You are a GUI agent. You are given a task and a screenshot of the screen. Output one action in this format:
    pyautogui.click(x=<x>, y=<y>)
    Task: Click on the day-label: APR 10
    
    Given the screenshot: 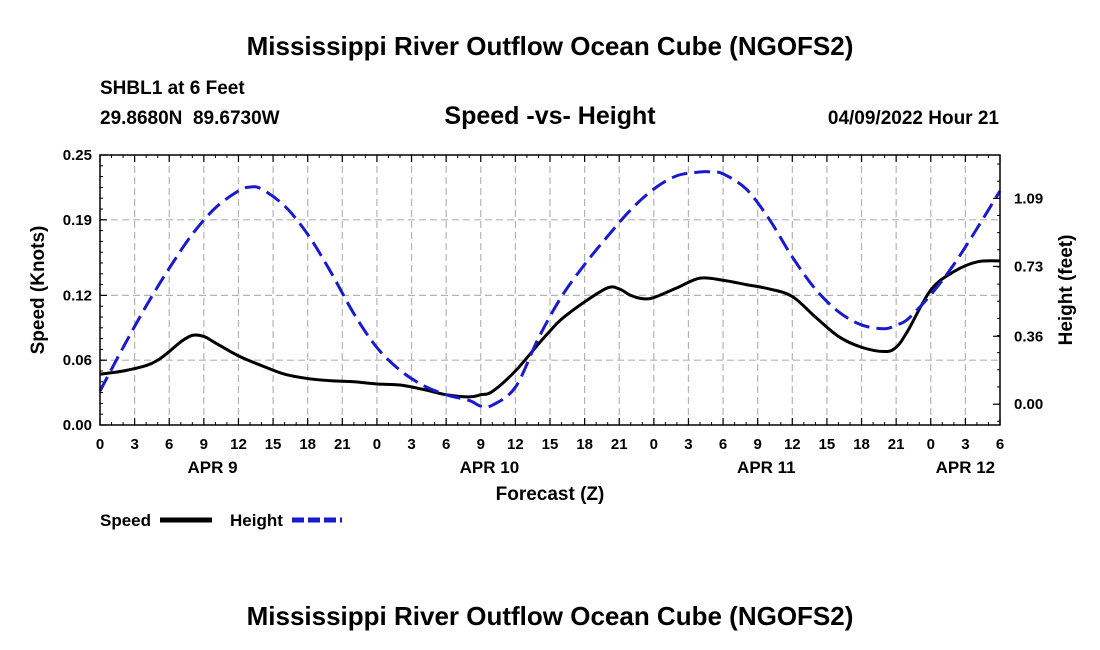 What is the action you would take?
    pyautogui.click(x=490, y=467)
    